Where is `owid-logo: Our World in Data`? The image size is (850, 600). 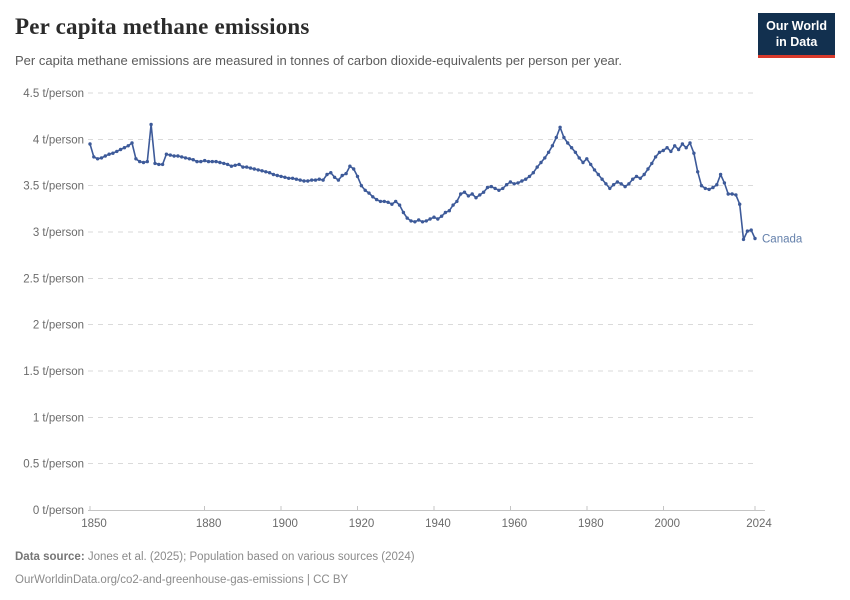
owid-logo: Our World in Data is located at coordinates (796, 35).